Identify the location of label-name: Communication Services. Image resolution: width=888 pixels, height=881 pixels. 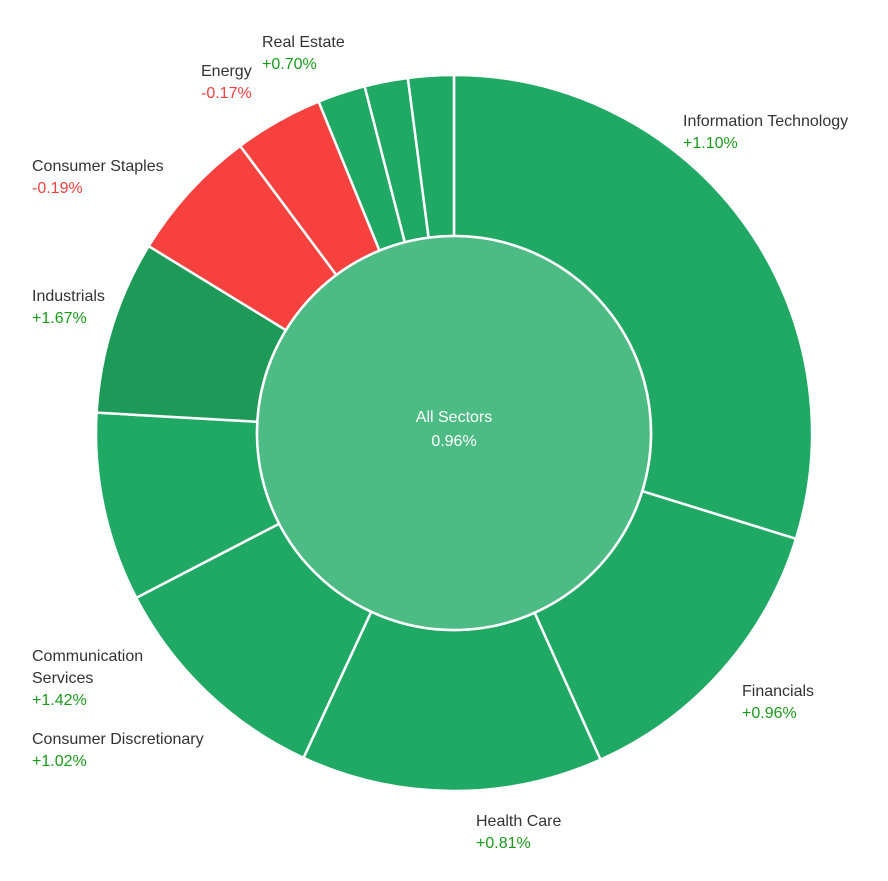
(88, 667).